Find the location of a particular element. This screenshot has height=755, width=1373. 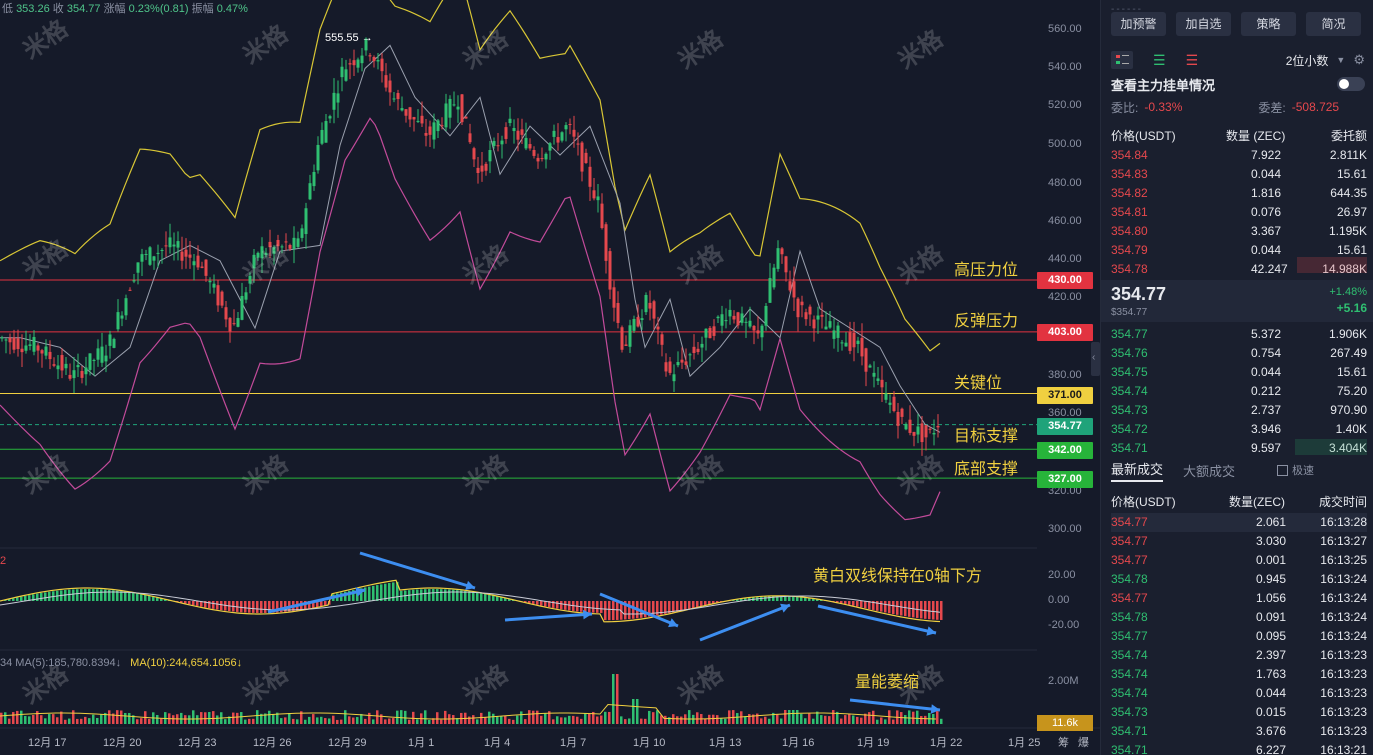

annotation-arrow is located at coordinates (745, 622).